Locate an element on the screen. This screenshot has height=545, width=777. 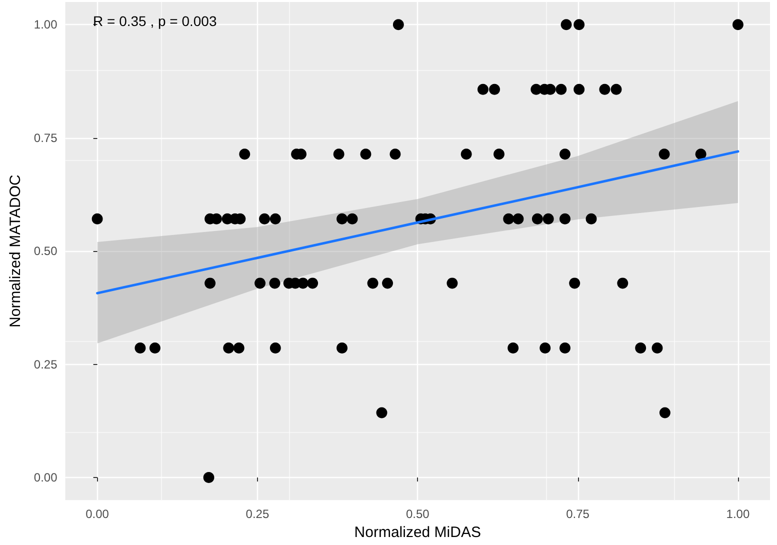
x-tick-label: 0.50 is located at coordinates (418, 514).